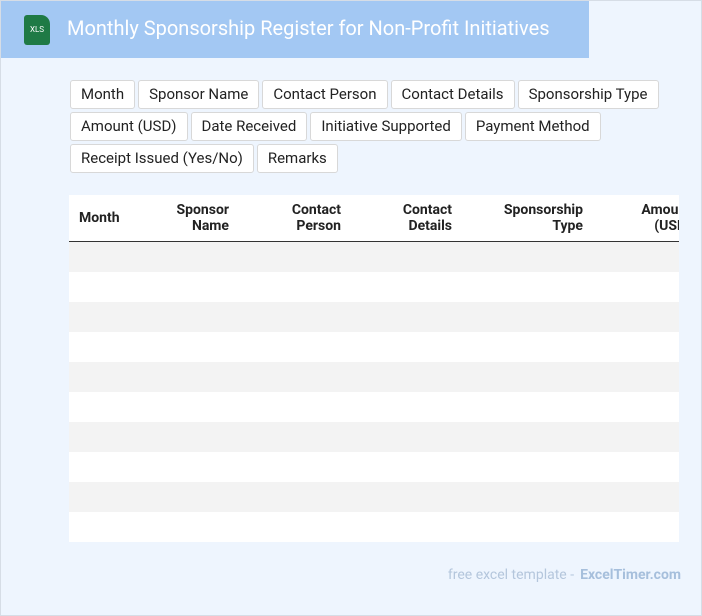  I want to click on field-tag: Payment Method, so click(532, 126).